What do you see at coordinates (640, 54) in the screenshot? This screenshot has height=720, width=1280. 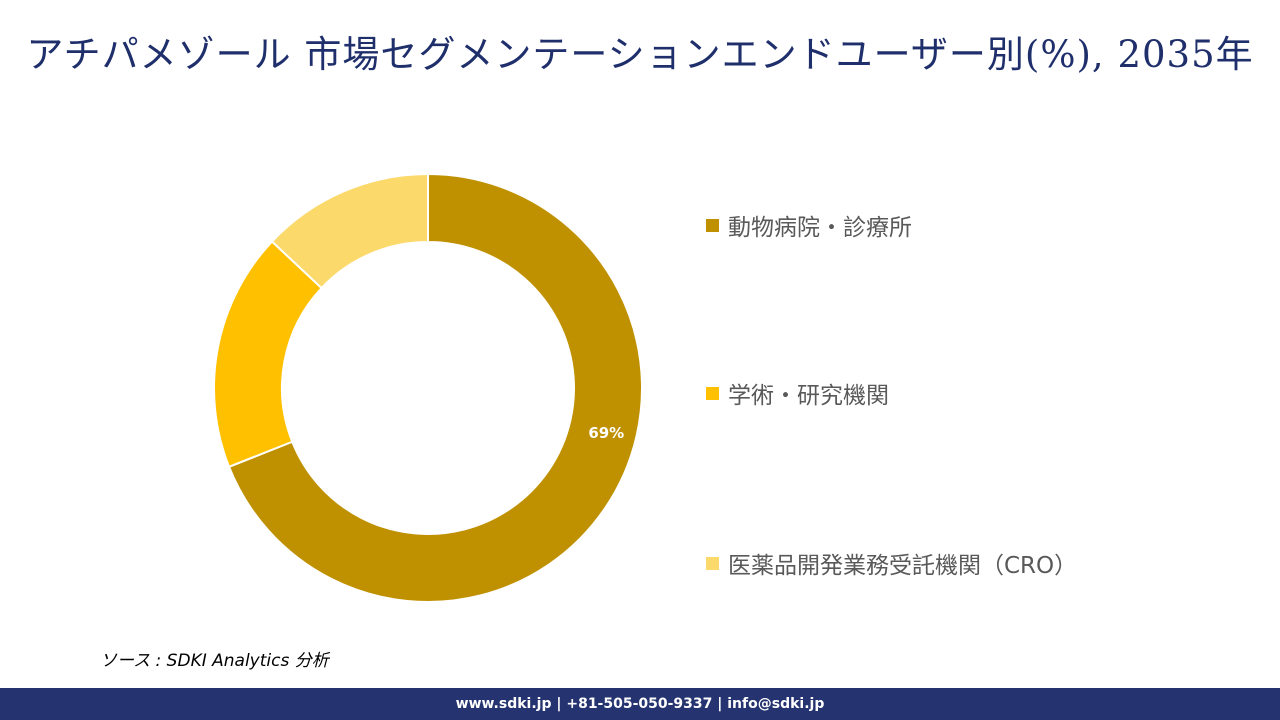 I see `chart-title: アチパメゾール 市場セグメンテーションエンドユーザー別(%), 2035年` at bounding box center [640, 54].